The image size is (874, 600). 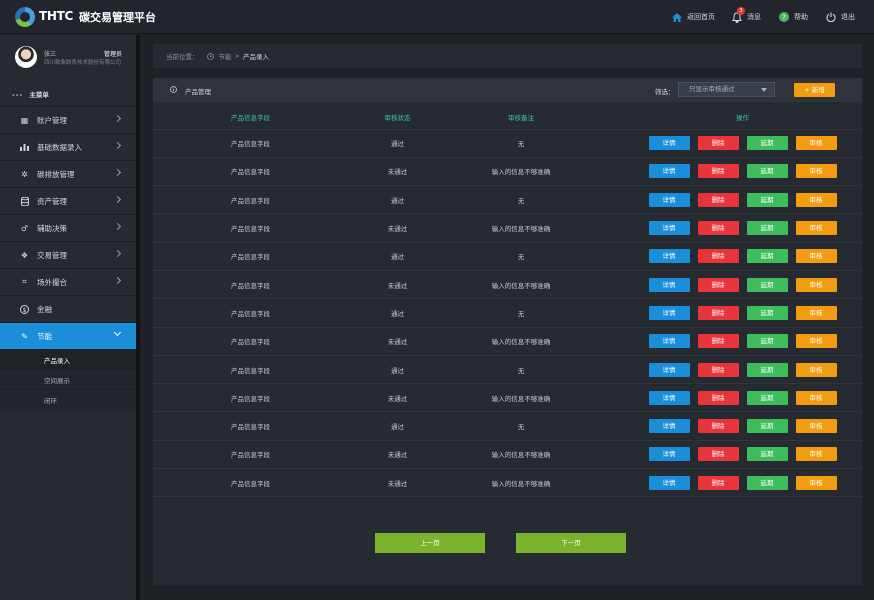 I want to click on row-actions: 详情 删除 延期 审核, so click(x=728, y=171).